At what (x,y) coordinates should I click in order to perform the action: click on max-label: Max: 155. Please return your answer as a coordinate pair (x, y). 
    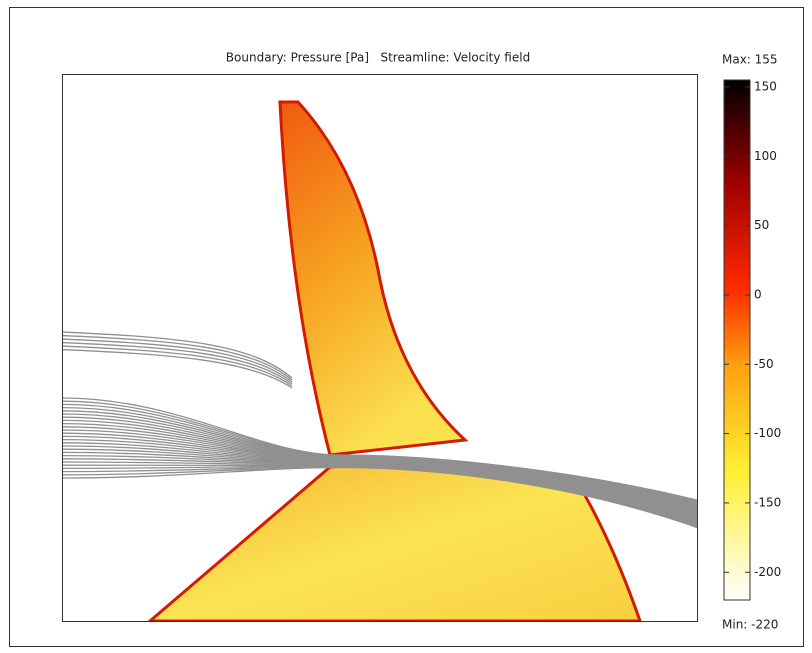
    Looking at the image, I should click on (750, 60).